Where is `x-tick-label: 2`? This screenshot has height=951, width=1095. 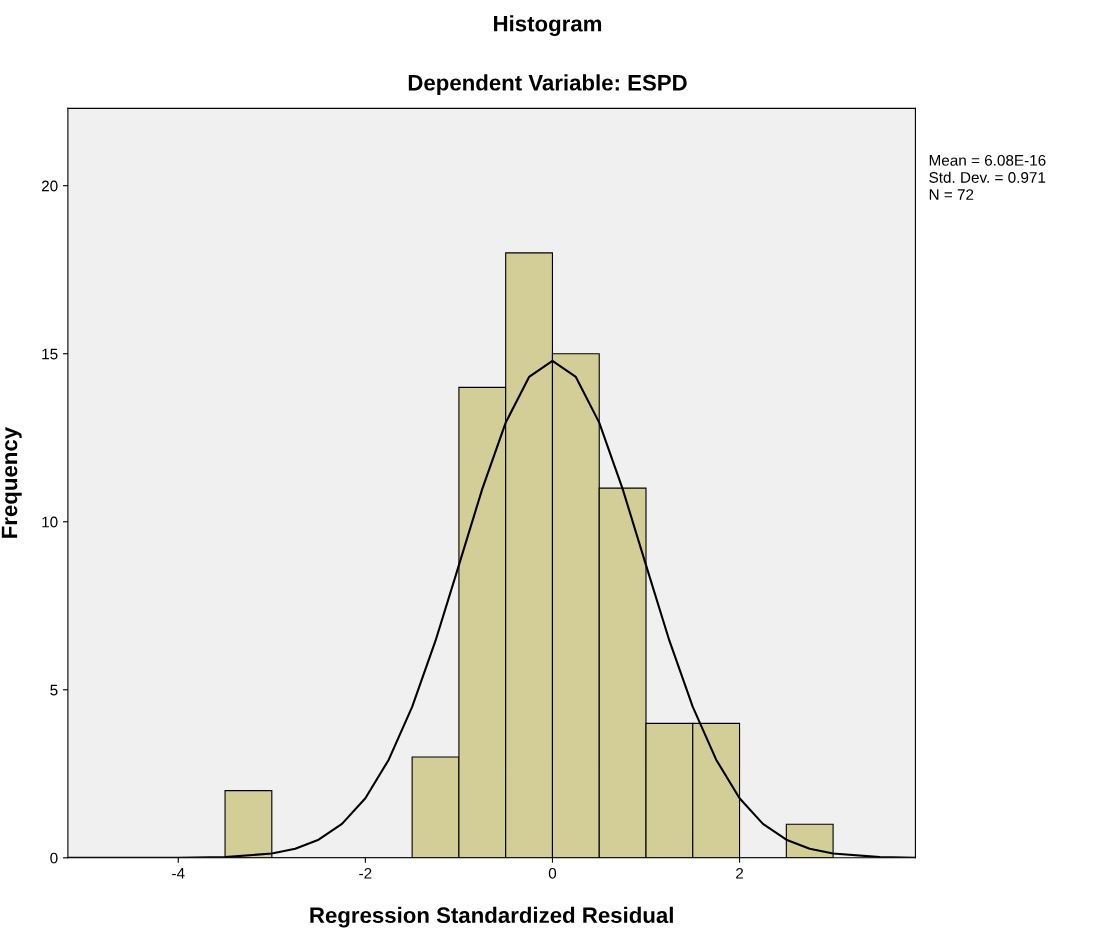
x-tick-label: 2 is located at coordinates (740, 873).